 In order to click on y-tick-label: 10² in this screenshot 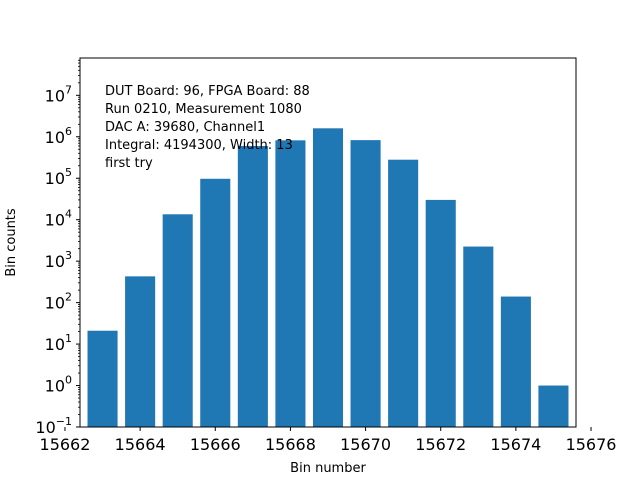, I will do `click(58, 302)`.